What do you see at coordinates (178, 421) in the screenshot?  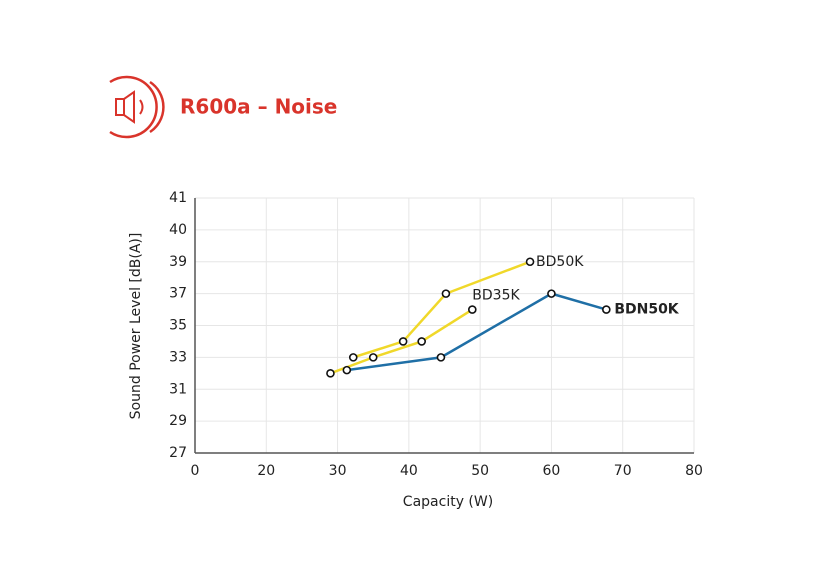 I see `y-tick-label: 29` at bounding box center [178, 421].